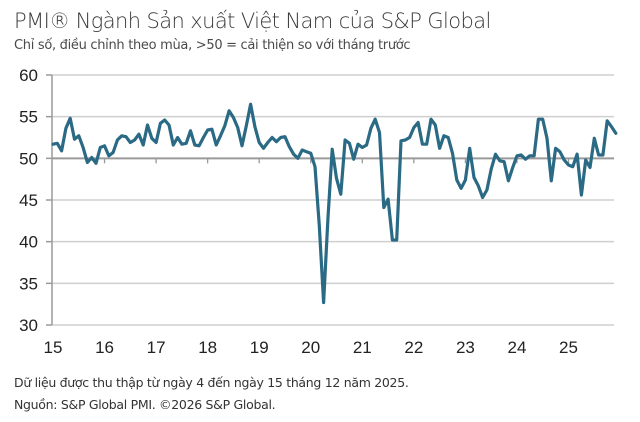 Image resolution: width=640 pixels, height=422 pixels. What do you see at coordinates (156, 347) in the screenshot?
I see `x-tick-label: 17` at bounding box center [156, 347].